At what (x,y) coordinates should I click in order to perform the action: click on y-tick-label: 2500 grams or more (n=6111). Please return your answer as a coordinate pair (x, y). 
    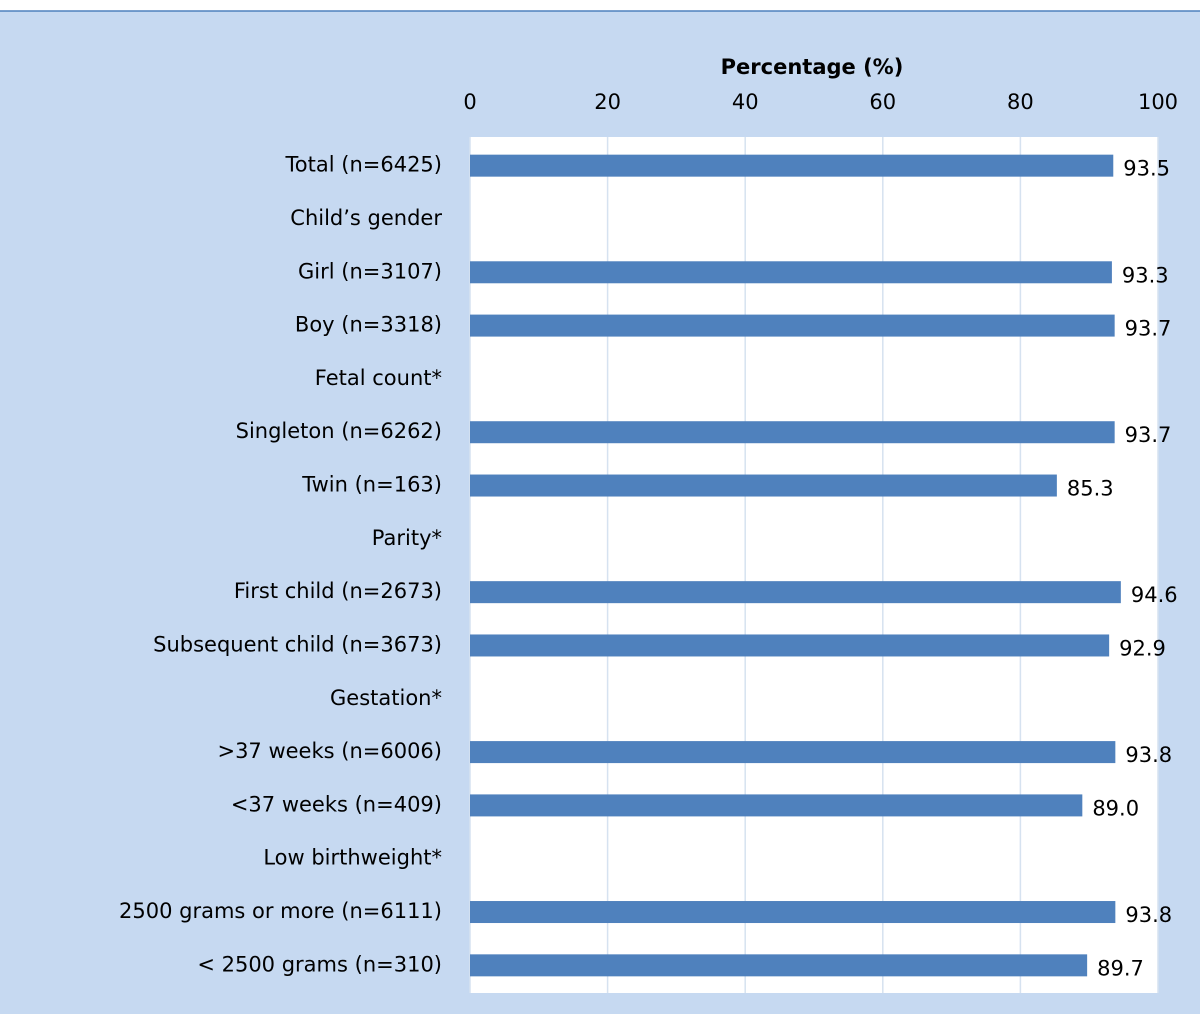
    Looking at the image, I should click on (280, 911).